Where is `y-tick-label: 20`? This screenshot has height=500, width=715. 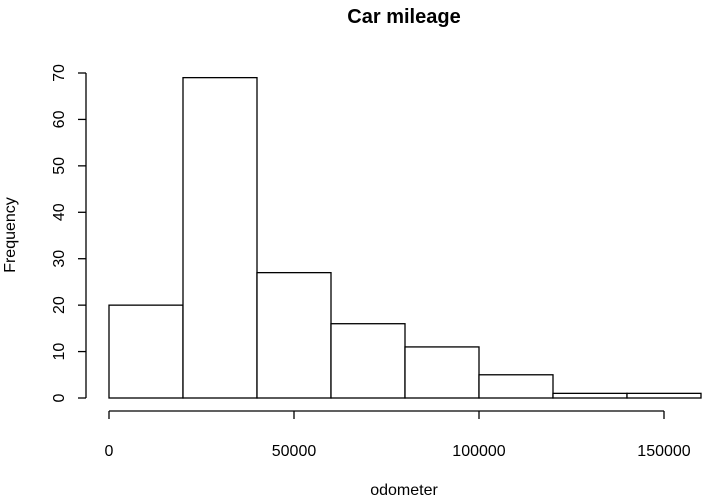 y-tick-label: 20 is located at coordinates (59, 305).